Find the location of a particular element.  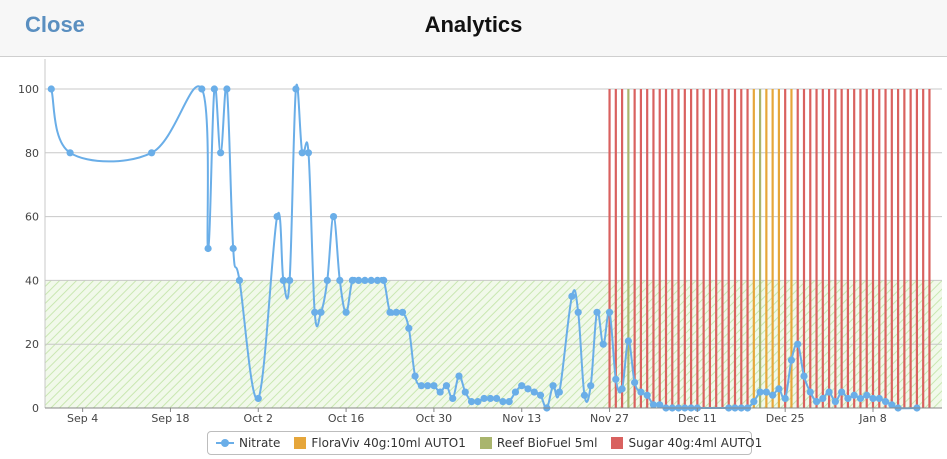

legend-floraviv: FloraViv 40g:10ml AUTO1 is located at coordinates (380, 443).